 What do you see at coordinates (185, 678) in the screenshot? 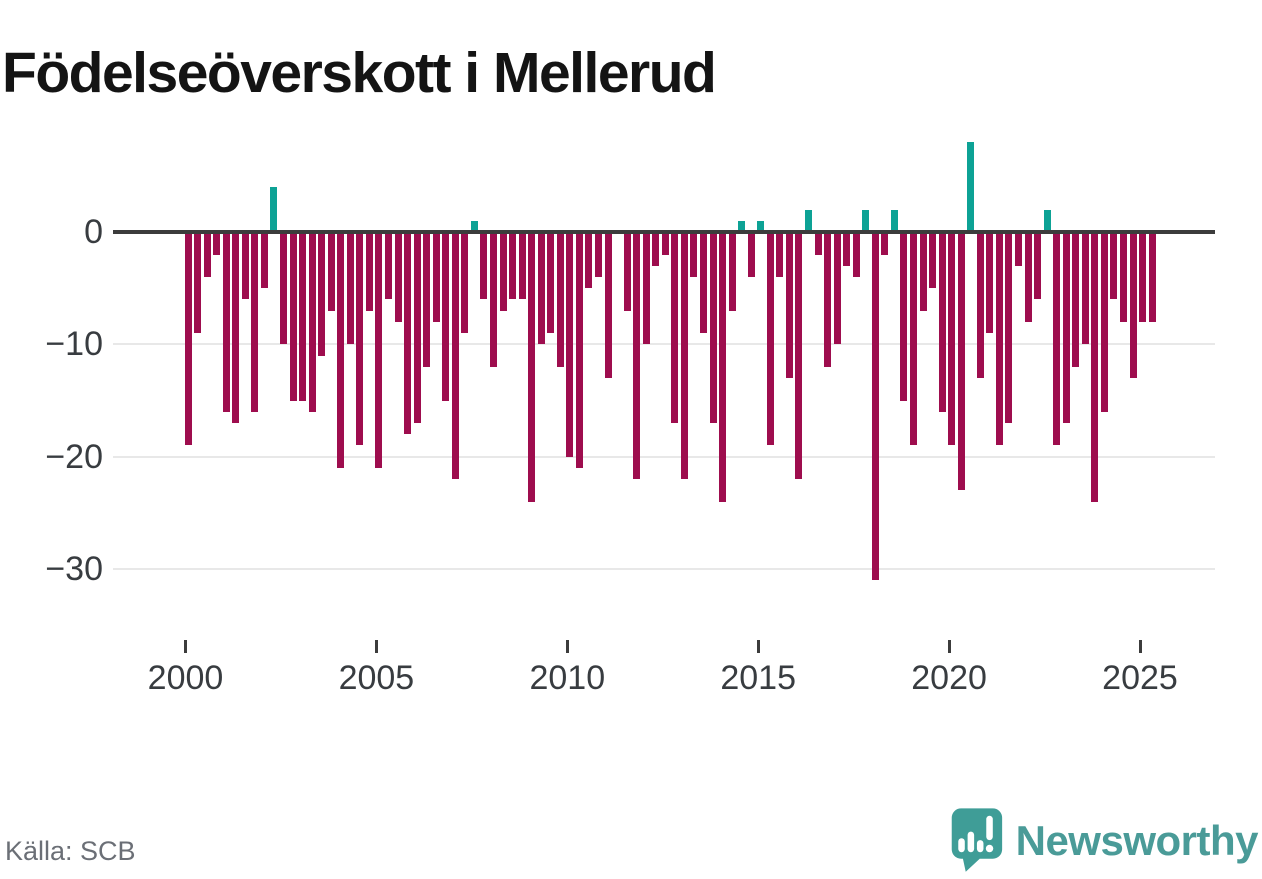
I see `x-axis-tick-label: 2000` at bounding box center [185, 678].